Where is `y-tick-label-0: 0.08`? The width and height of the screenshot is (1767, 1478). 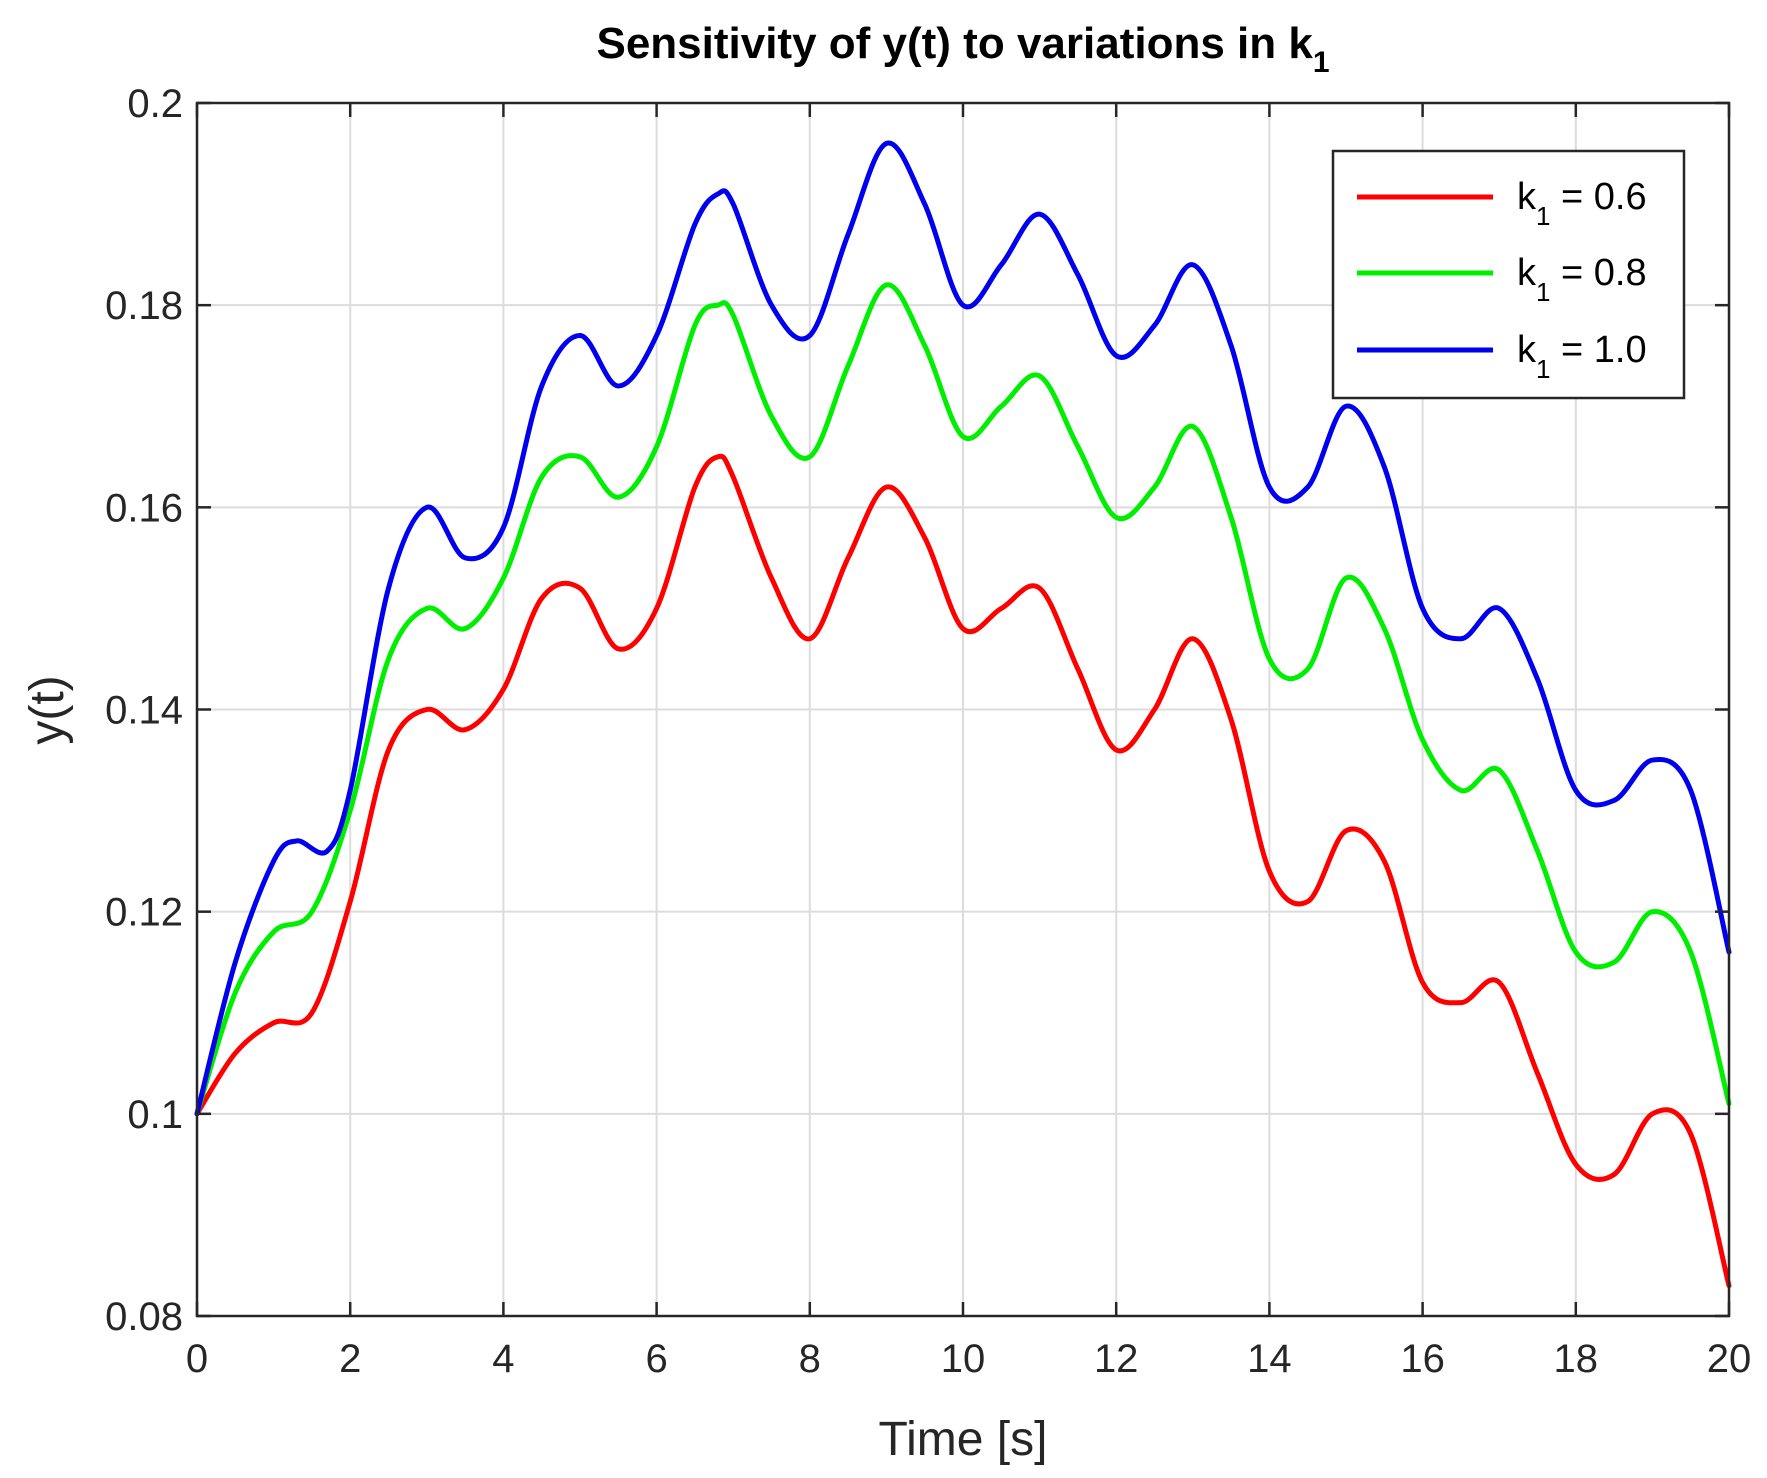
y-tick-label-0: 0.08 is located at coordinates (144, 1317).